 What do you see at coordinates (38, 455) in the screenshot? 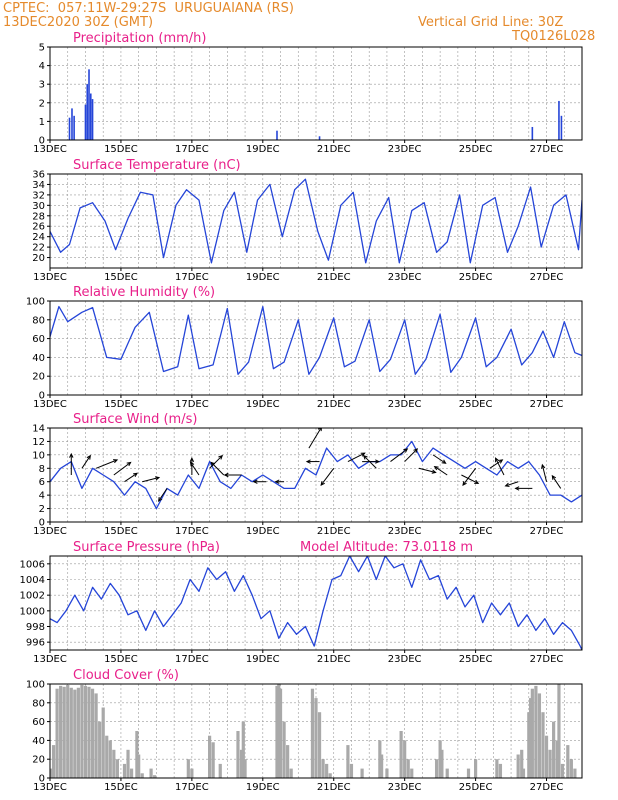
I see `y-tick-label: 10` at bounding box center [38, 455].